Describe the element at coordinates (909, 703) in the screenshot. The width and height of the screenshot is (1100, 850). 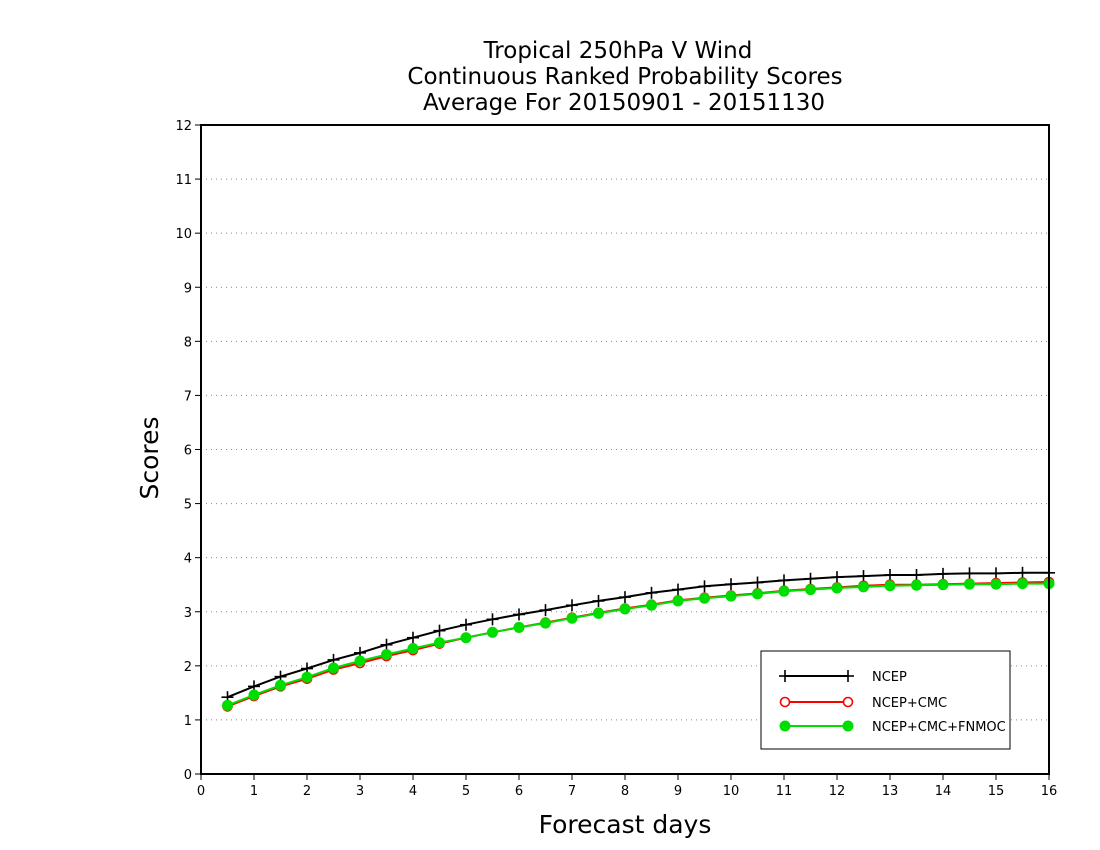
I see `legend-label: NCEP+CMC` at that location.